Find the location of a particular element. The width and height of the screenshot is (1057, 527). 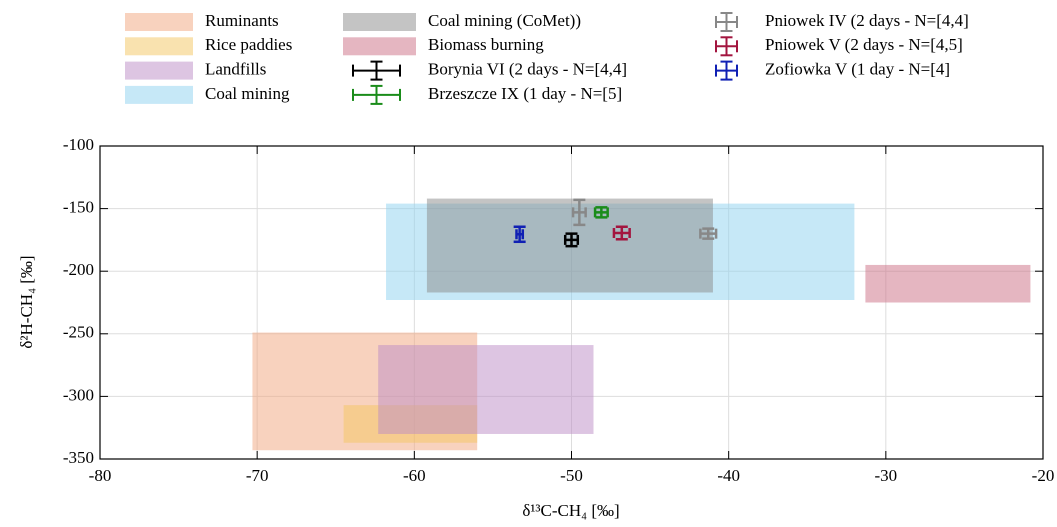

y-tick-label: -250 is located at coordinates (78, 332).